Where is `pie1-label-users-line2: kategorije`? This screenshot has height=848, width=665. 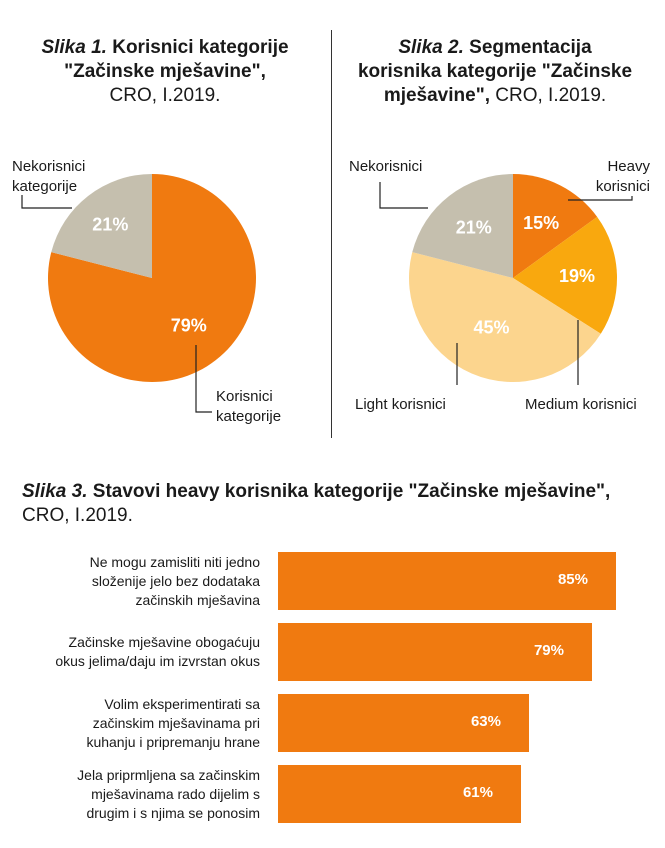 pie1-label-users-line2: kategorije is located at coordinates (249, 416).